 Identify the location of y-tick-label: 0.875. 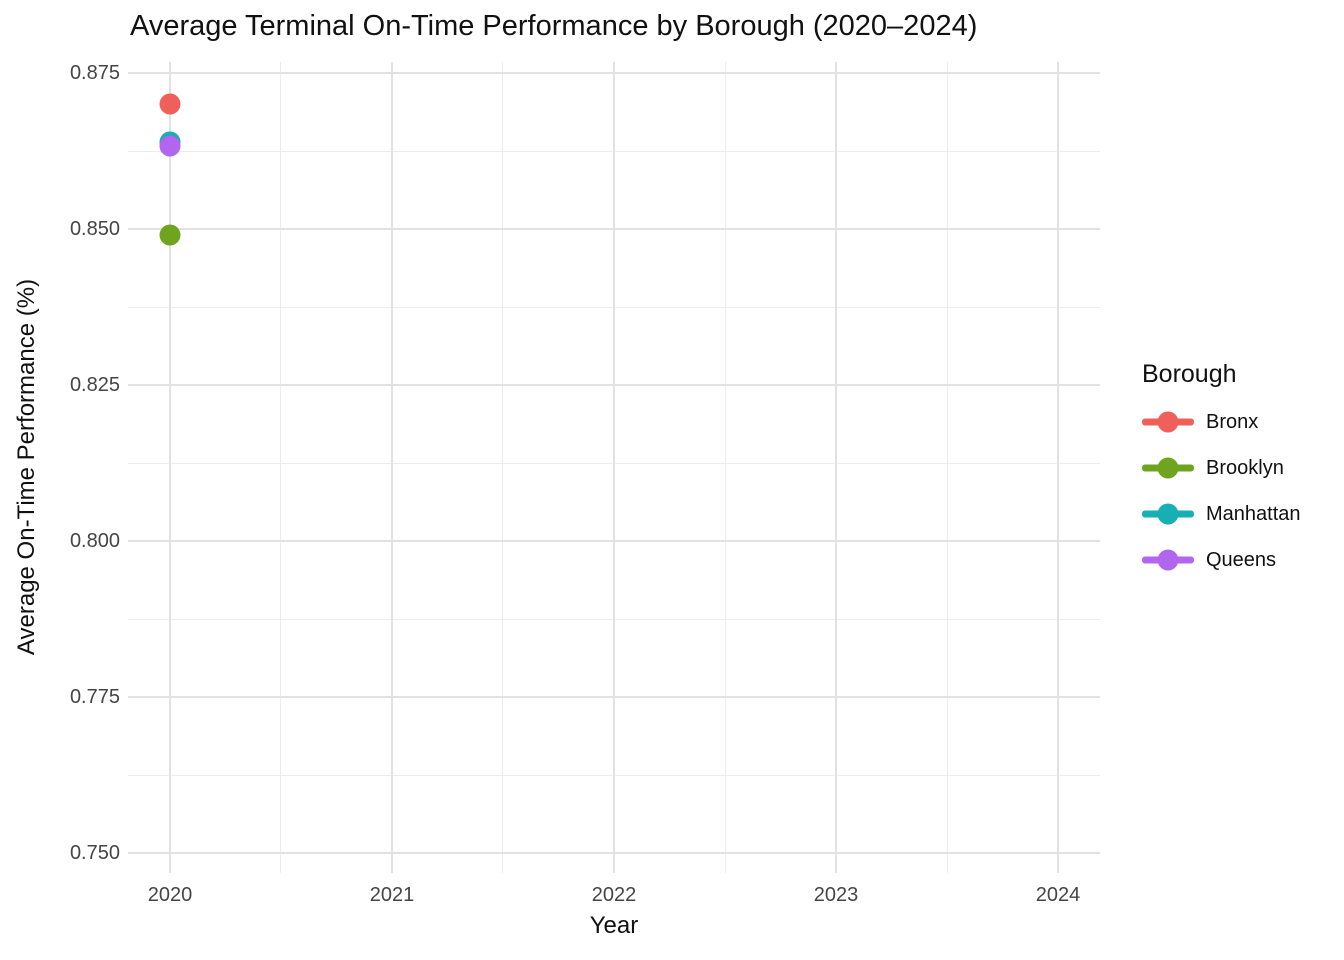
(94, 73).